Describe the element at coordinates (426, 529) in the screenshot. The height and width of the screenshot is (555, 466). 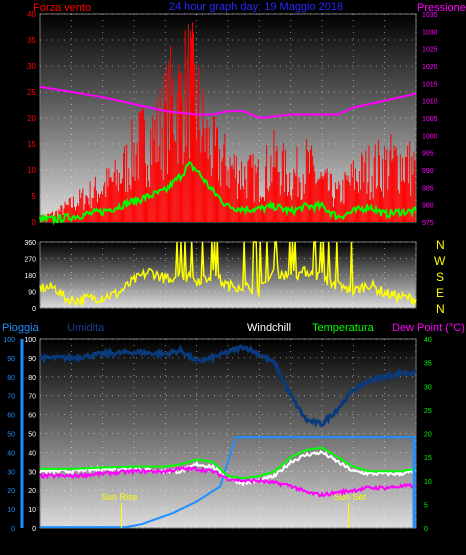
I see `bot-right-tick-0: 0` at that location.